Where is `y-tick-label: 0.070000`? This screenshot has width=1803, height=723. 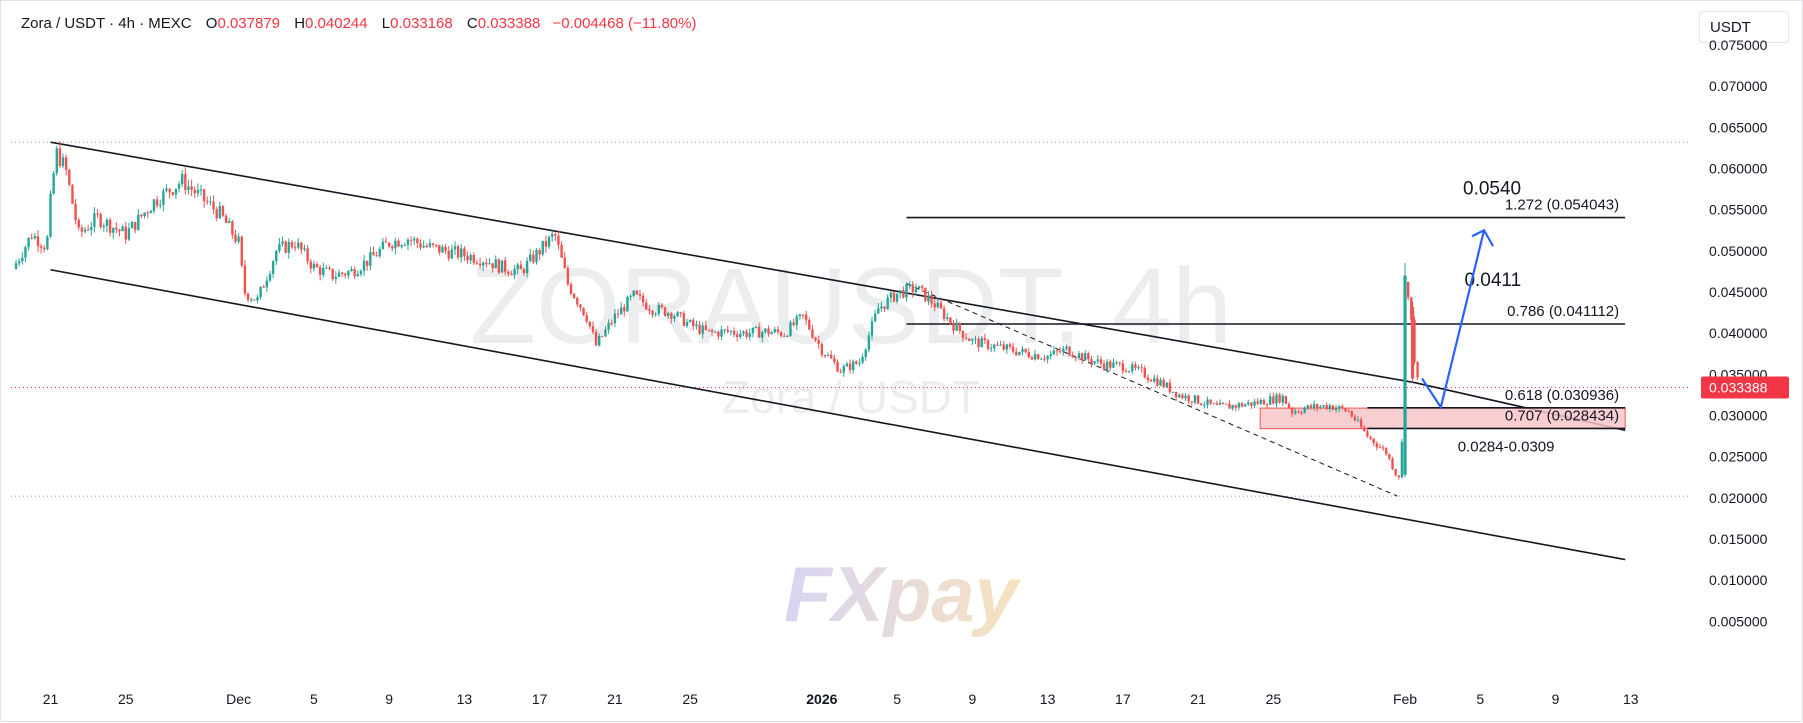
y-tick-label: 0.070000 is located at coordinates (1738, 86).